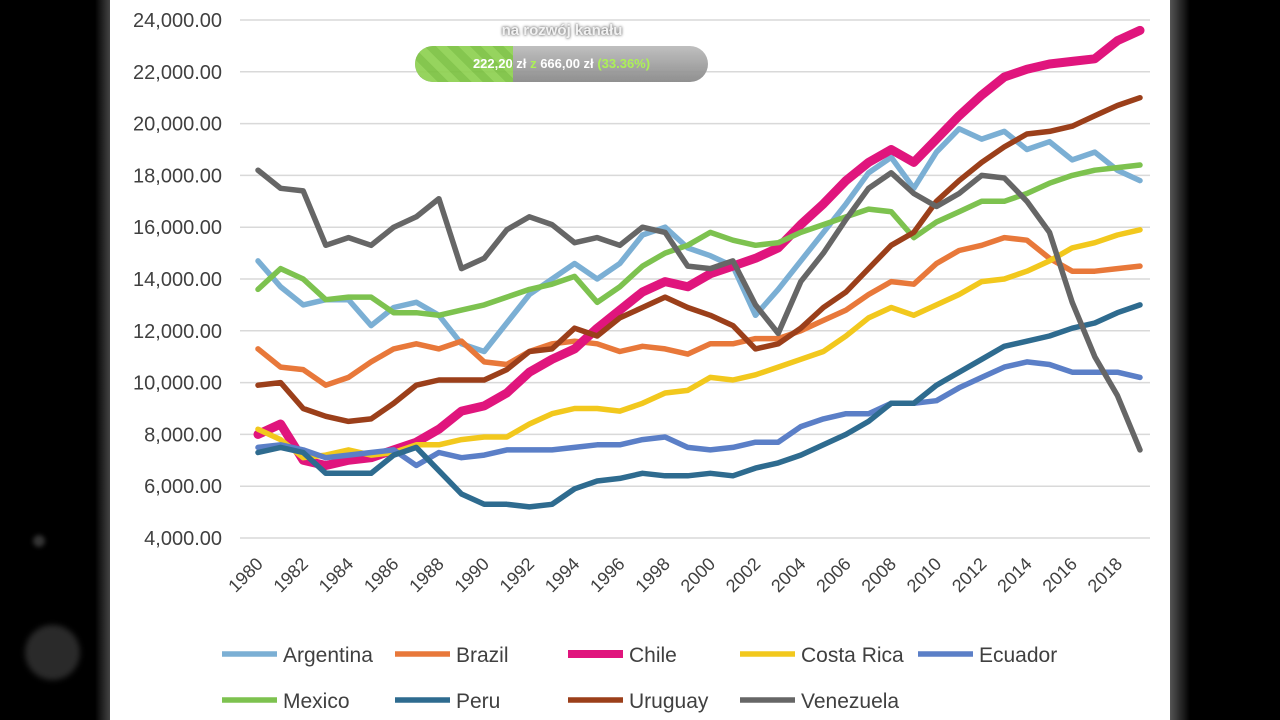 The image size is (1280, 720). What do you see at coordinates (533, 63) in the screenshot?
I see `of-label: z` at bounding box center [533, 63].